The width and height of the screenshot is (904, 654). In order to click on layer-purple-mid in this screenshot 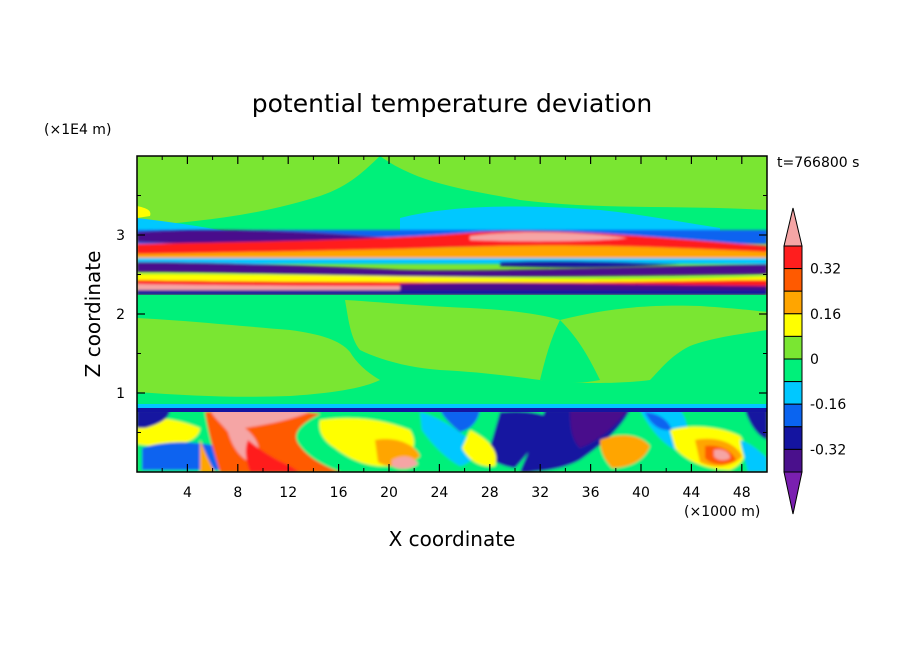, I will do `click(452, 269)`.